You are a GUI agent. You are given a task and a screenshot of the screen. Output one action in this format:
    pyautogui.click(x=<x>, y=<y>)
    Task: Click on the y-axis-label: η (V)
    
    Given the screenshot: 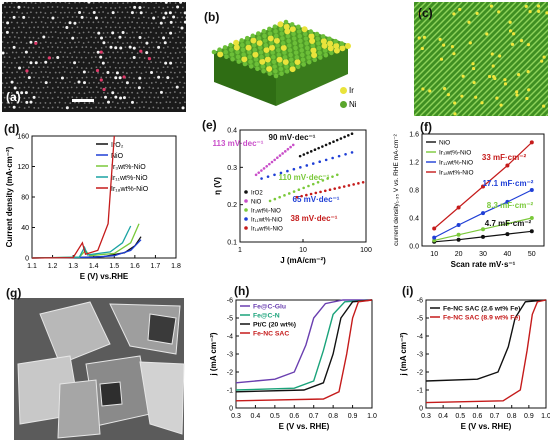 What is the action you would take?
    pyautogui.click(x=217, y=186)
    